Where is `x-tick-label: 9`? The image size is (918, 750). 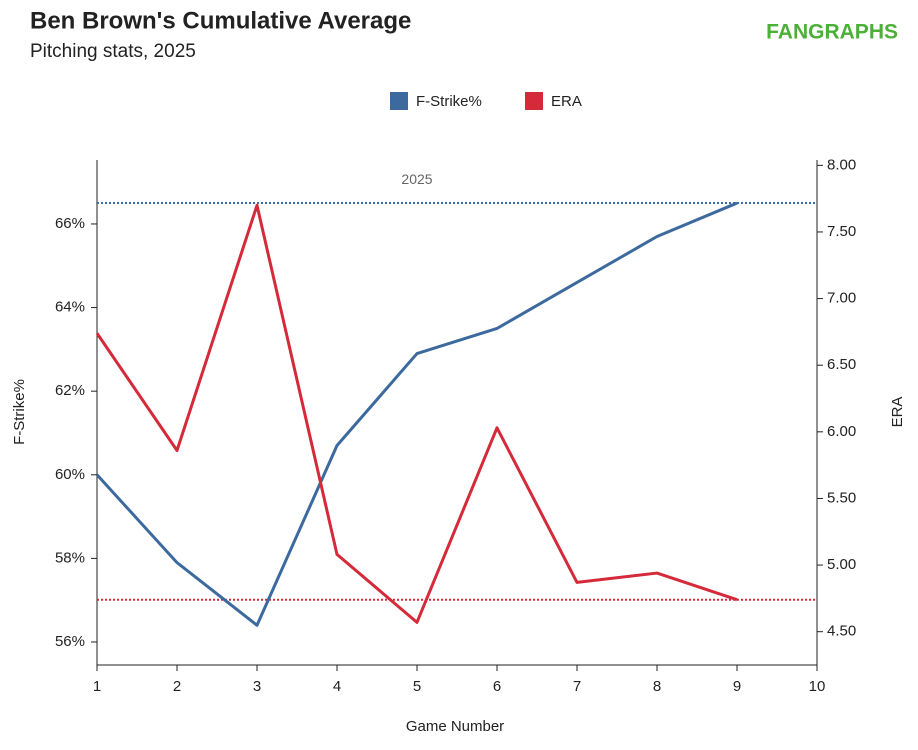
x-tick-label: 9 is located at coordinates (737, 686).